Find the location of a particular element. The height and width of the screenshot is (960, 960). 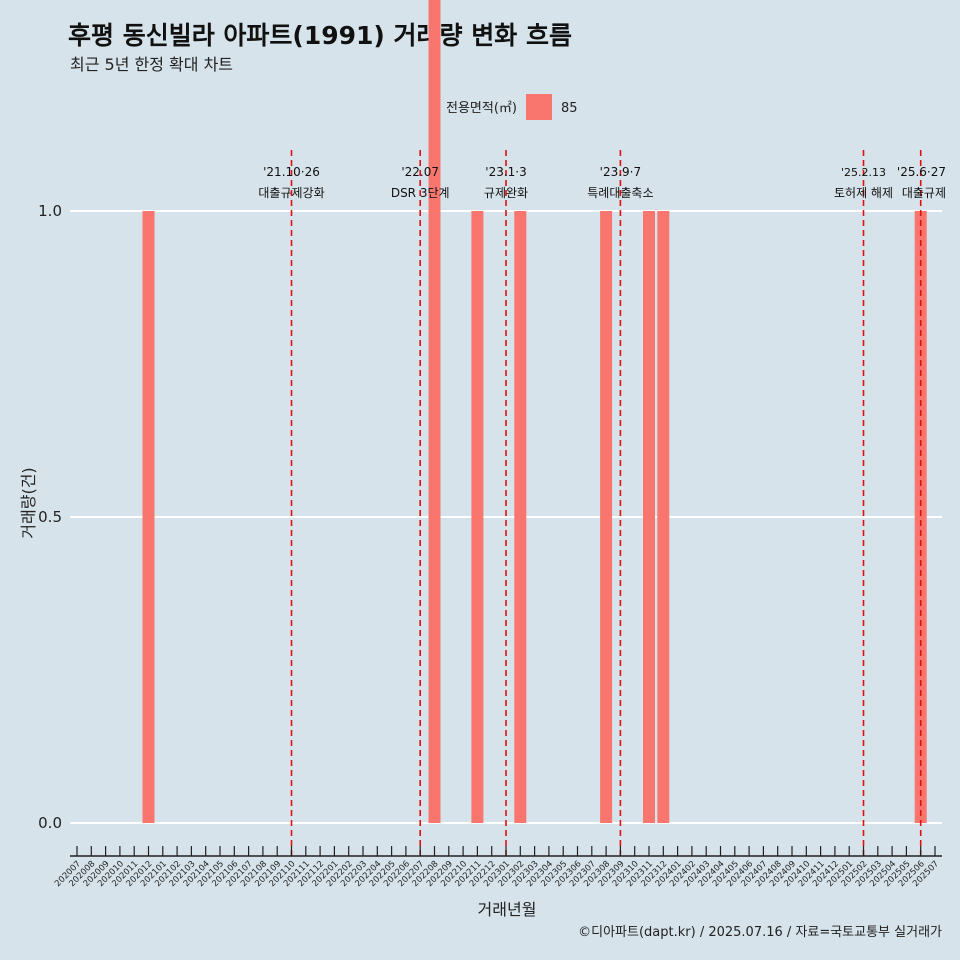

y-tick-label: 0.5 is located at coordinates (50, 517).